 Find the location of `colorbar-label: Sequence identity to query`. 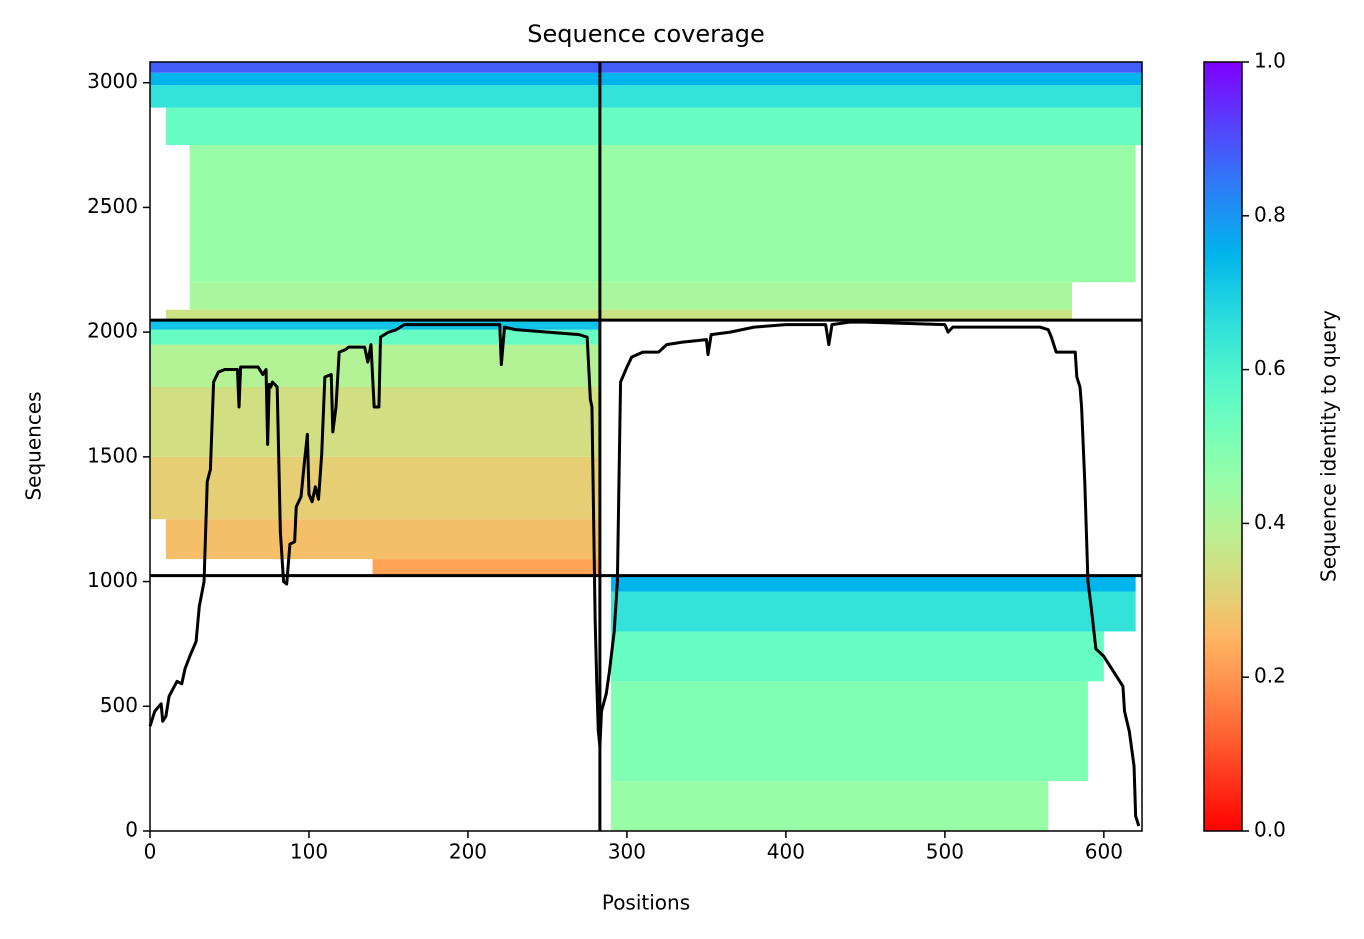

colorbar-label: Sequence identity to query is located at coordinates (1329, 446).